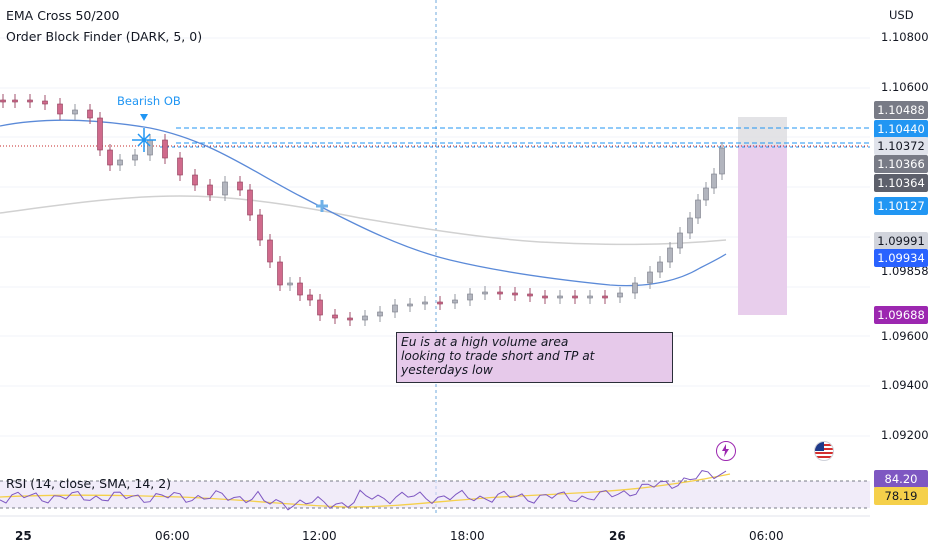  Describe the element at coordinates (901, 146) in the screenshot. I see `price-tag: 1.10372` at that location.